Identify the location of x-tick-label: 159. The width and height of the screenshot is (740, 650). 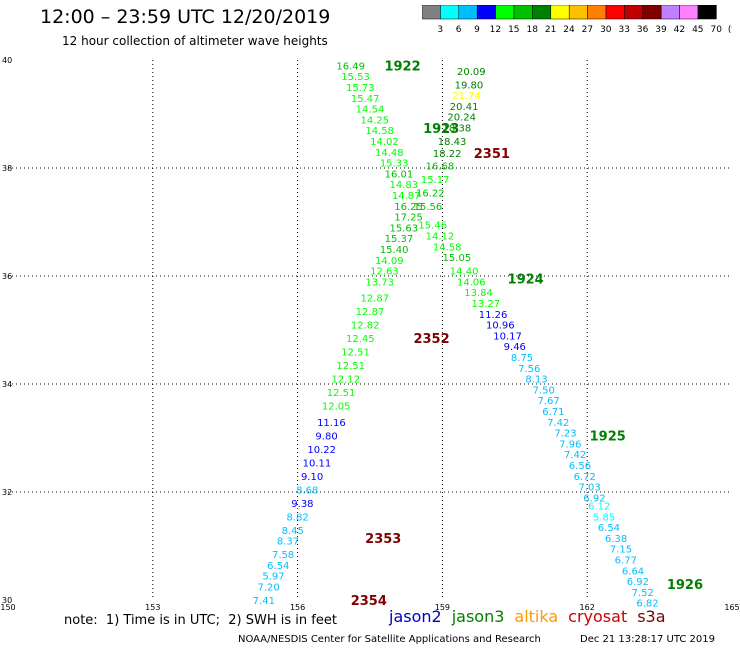
(442, 607).